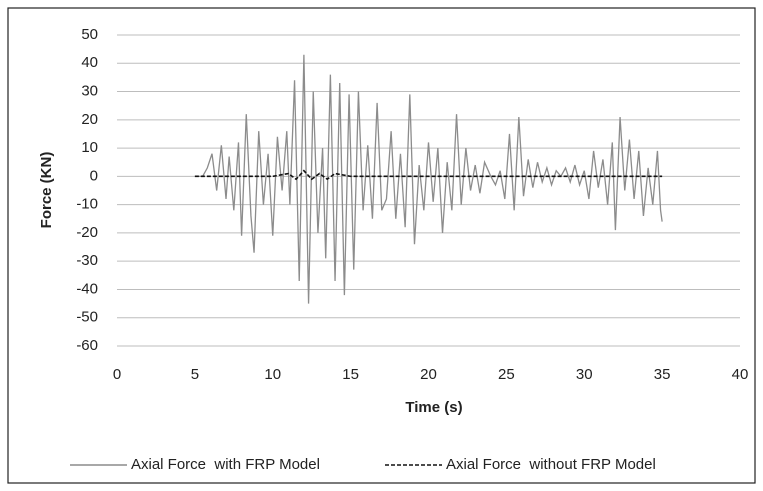 The height and width of the screenshot is (491, 763). Describe the element at coordinates (87, 317) in the screenshot. I see `y-tick-label: -50` at that location.